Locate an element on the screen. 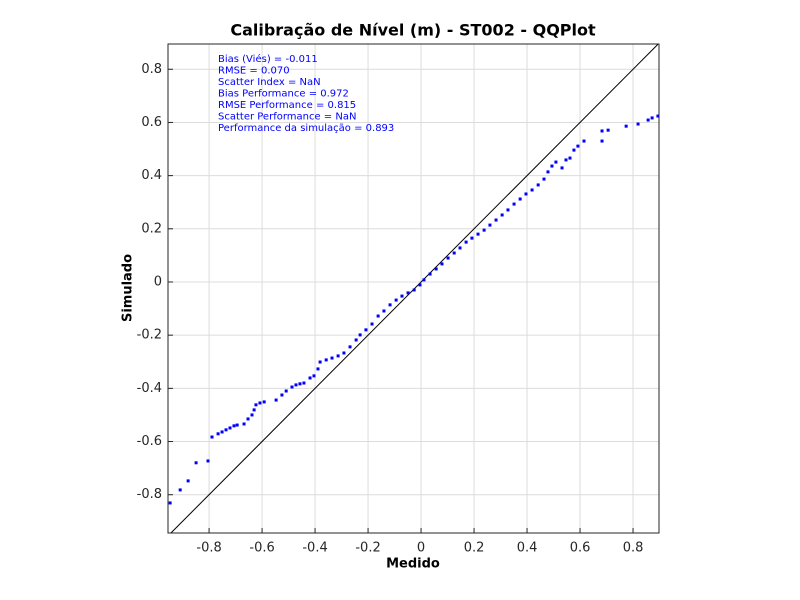 The image size is (800, 600). annotation: Scatter Index = NaN is located at coordinates (269, 82).